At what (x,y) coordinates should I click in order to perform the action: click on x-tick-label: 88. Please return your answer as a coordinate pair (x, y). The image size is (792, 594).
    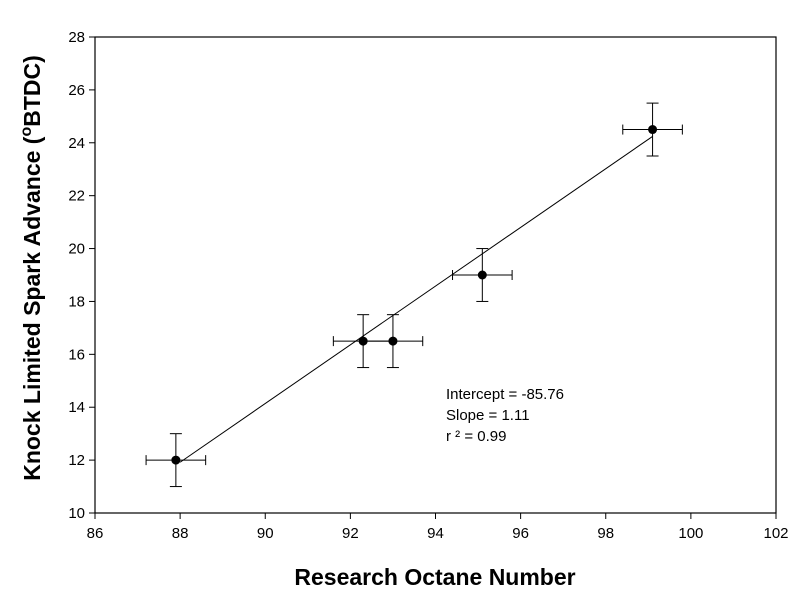
    Looking at the image, I should click on (180, 533).